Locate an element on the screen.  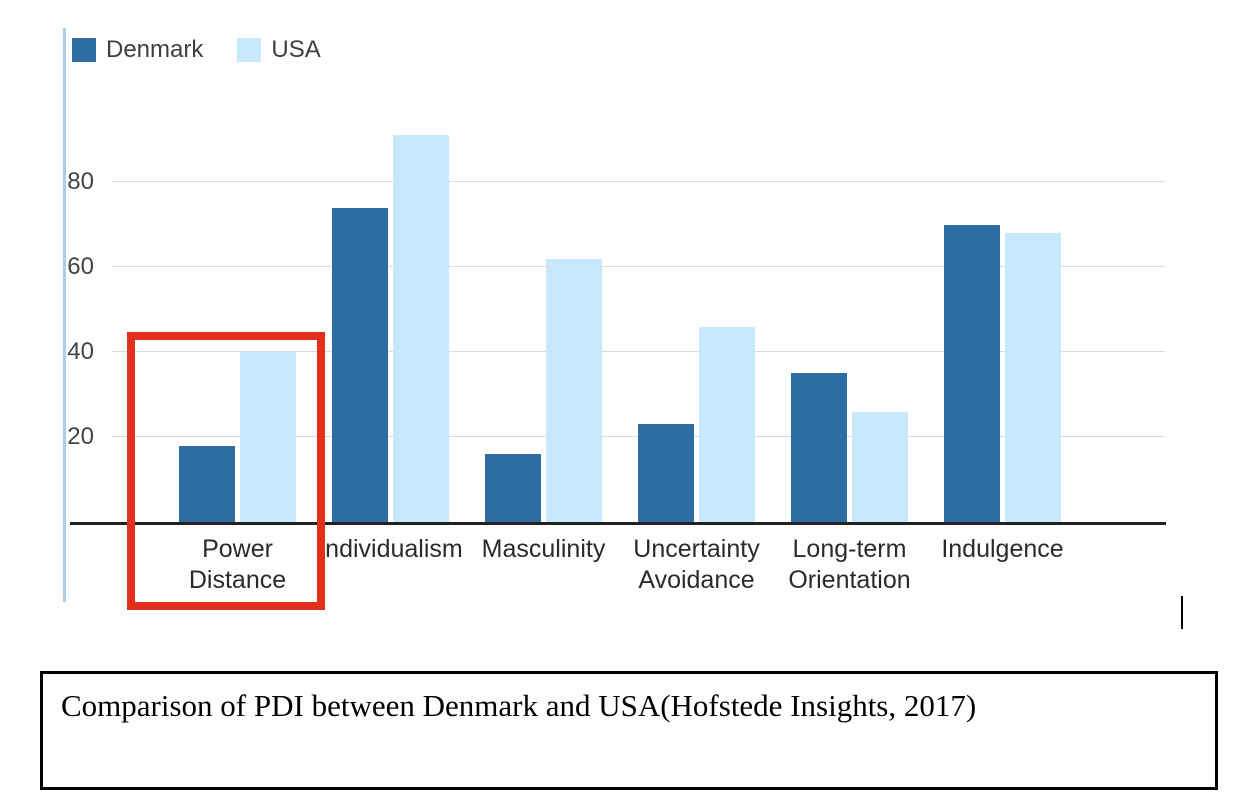
bar-group-power-distance is located at coordinates (237, 309).